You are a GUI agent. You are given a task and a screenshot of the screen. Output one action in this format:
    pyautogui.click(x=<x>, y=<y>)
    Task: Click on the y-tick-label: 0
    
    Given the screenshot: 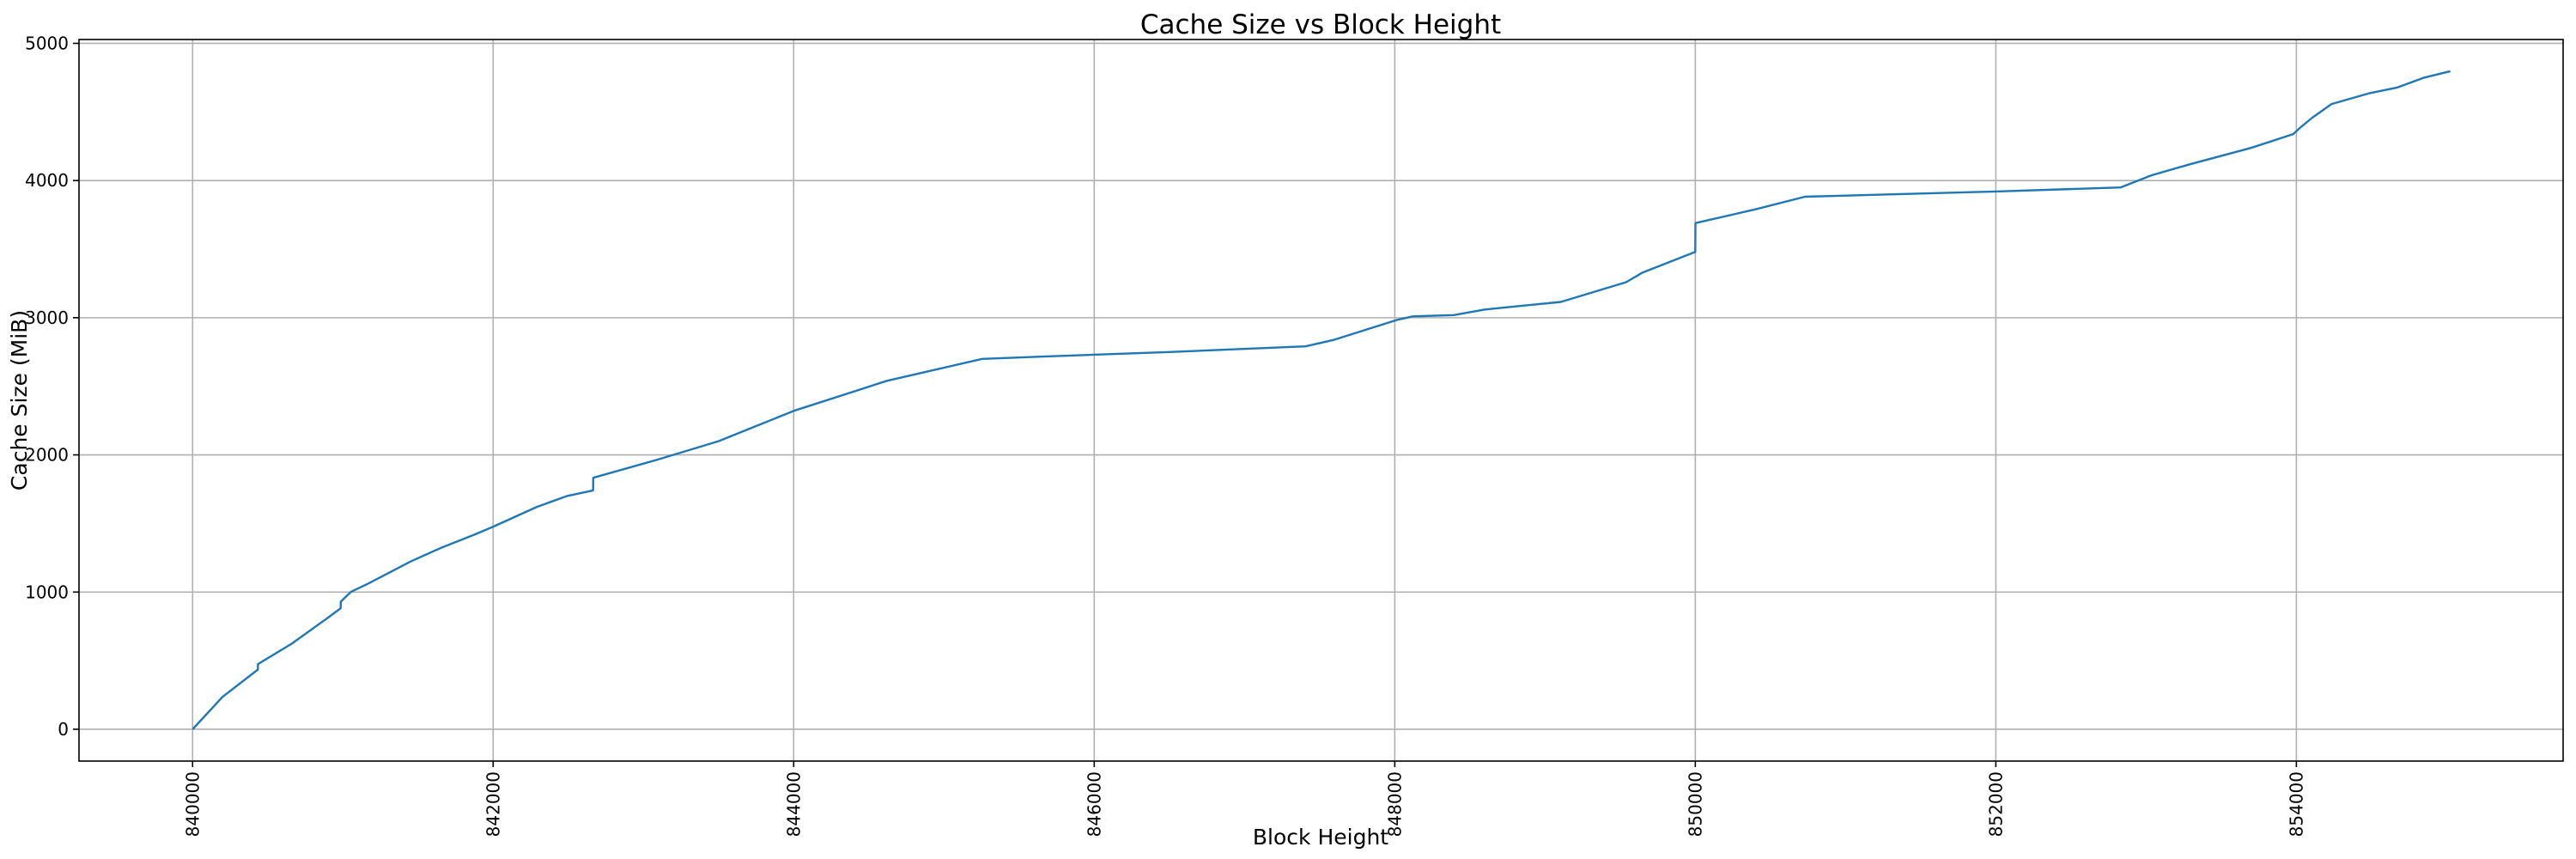 What is the action you would take?
    pyautogui.click(x=64, y=730)
    